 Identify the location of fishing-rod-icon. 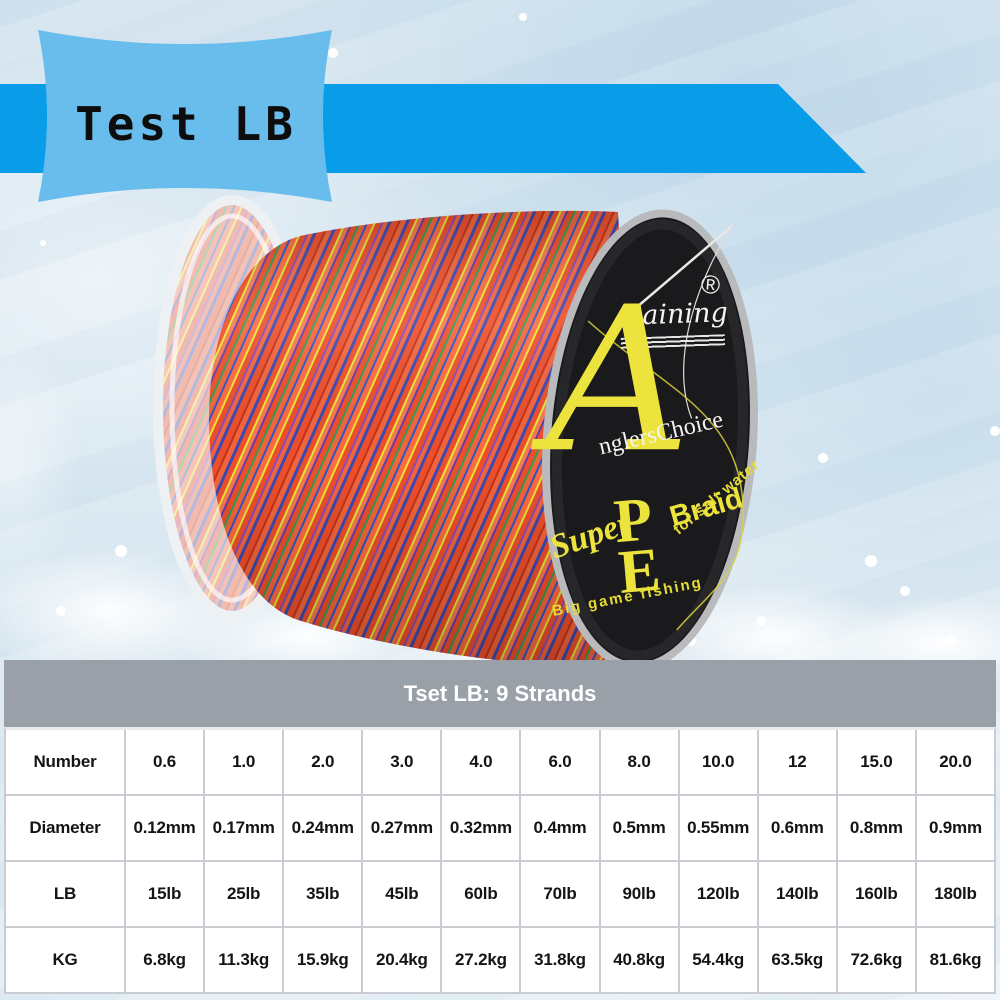
(665, 427).